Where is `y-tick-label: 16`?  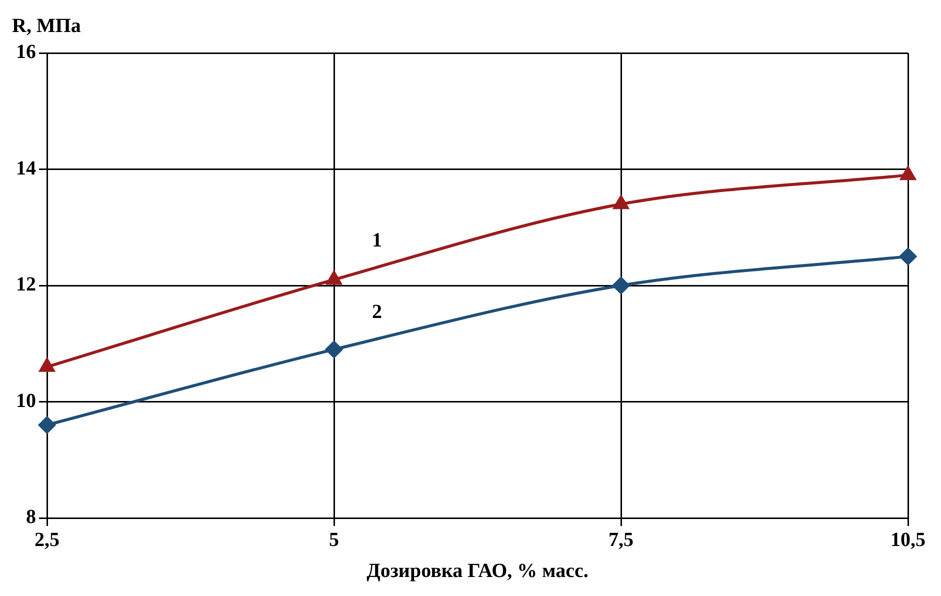 y-tick-label: 16 is located at coordinates (26, 52).